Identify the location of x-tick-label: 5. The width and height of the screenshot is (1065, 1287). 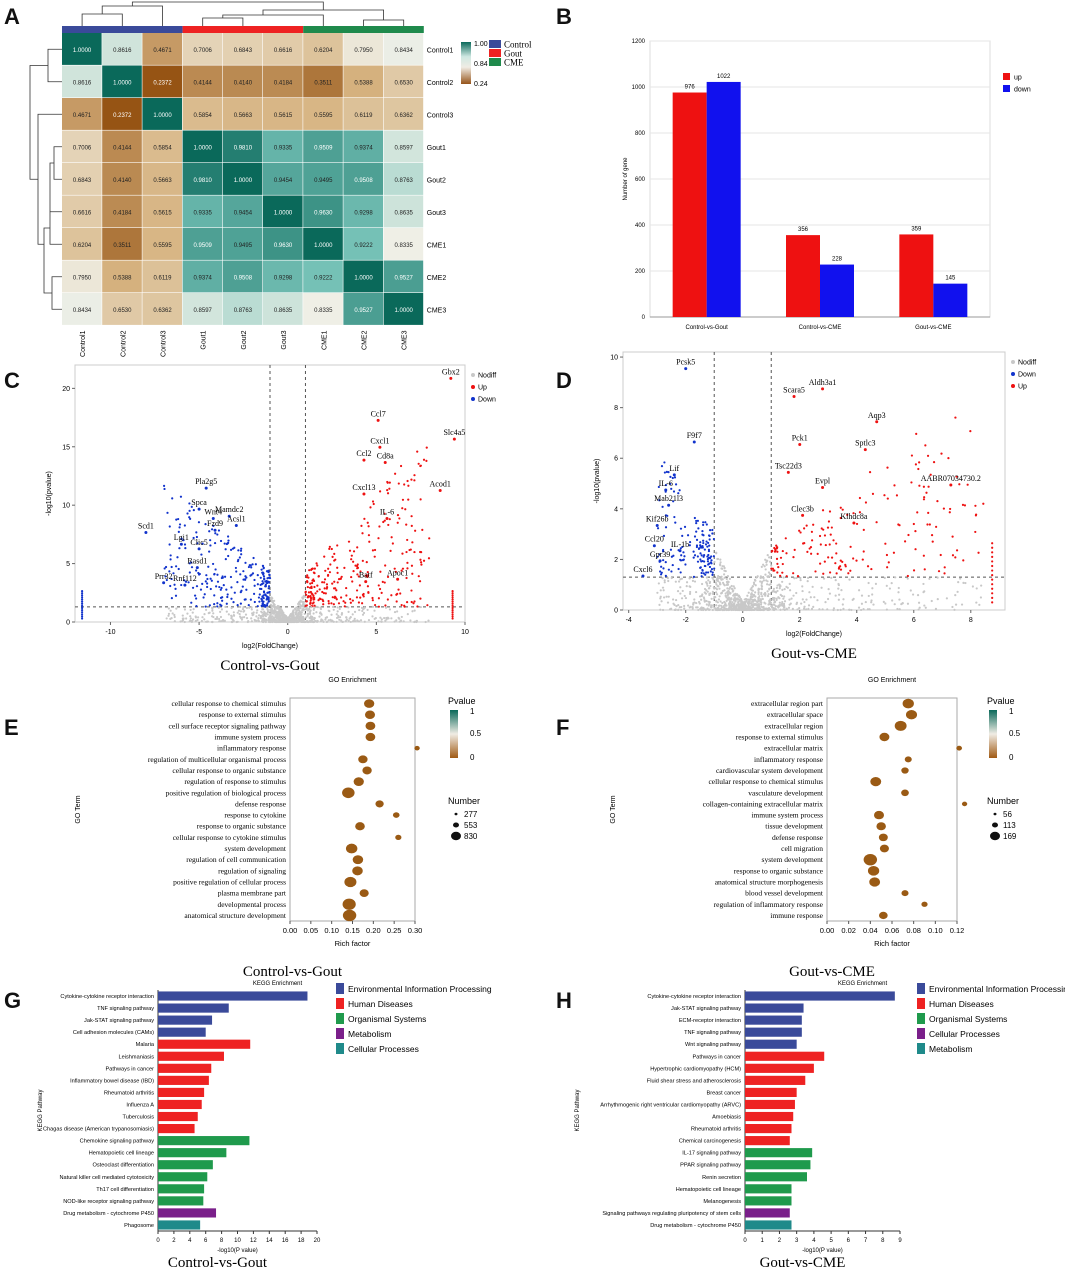
(376, 632).